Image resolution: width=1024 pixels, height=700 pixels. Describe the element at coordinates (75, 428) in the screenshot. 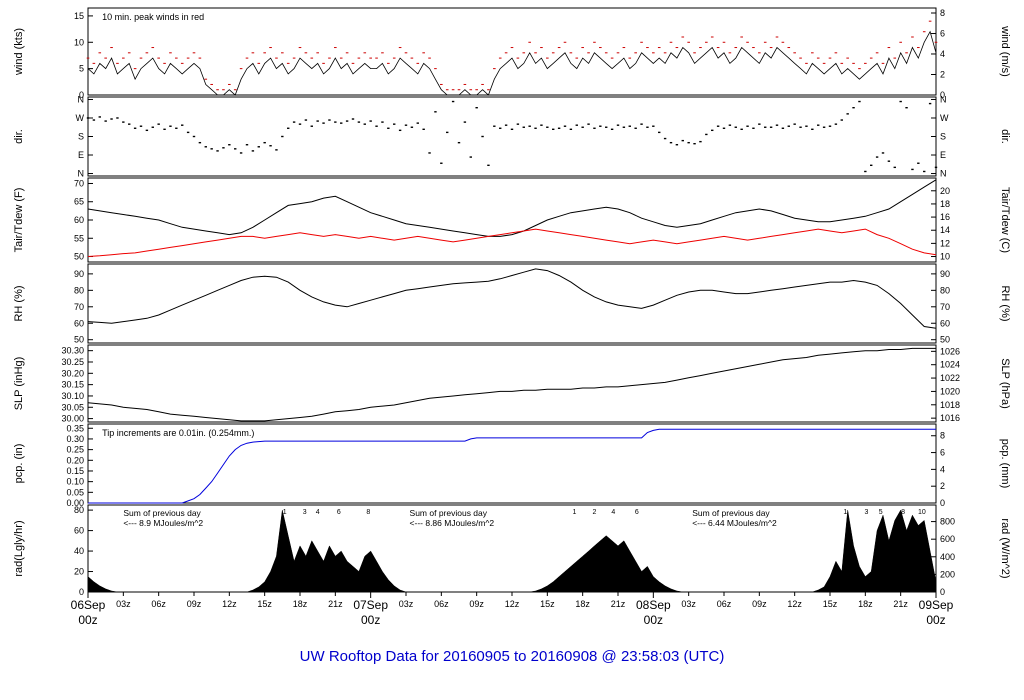

I see `svg-text: 0.35` at that location.